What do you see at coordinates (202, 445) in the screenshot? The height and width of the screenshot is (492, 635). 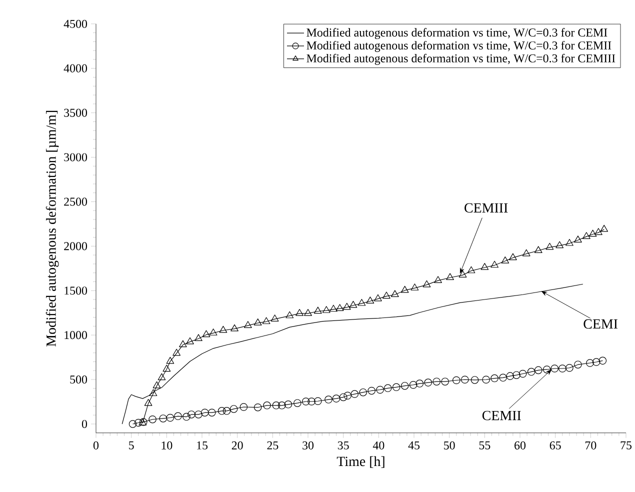 I see `x-tick-label: 15` at bounding box center [202, 445].